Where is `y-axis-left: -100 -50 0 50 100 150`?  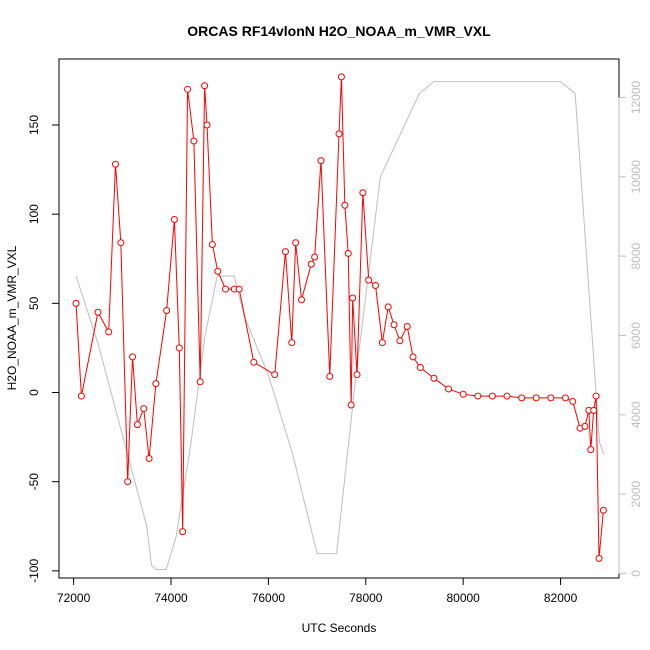
y-axis-left: -100 -50 0 50 100 150 is located at coordinates (43, 349).